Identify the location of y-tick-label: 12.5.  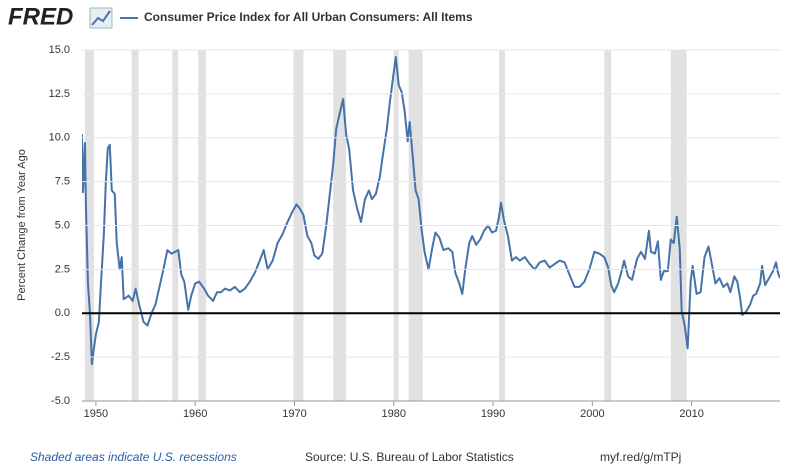
(59, 94).